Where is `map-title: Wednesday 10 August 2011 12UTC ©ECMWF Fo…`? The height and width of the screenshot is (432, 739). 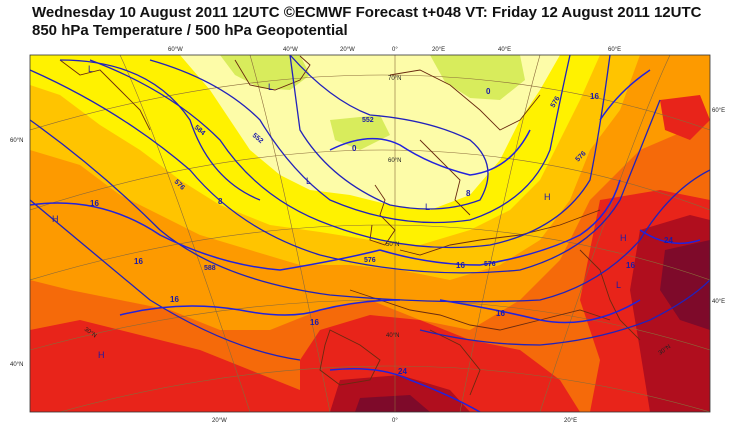
map-title: Wednesday 10 August 2011 12UTC ©ECMWF Fo… is located at coordinates (367, 12).